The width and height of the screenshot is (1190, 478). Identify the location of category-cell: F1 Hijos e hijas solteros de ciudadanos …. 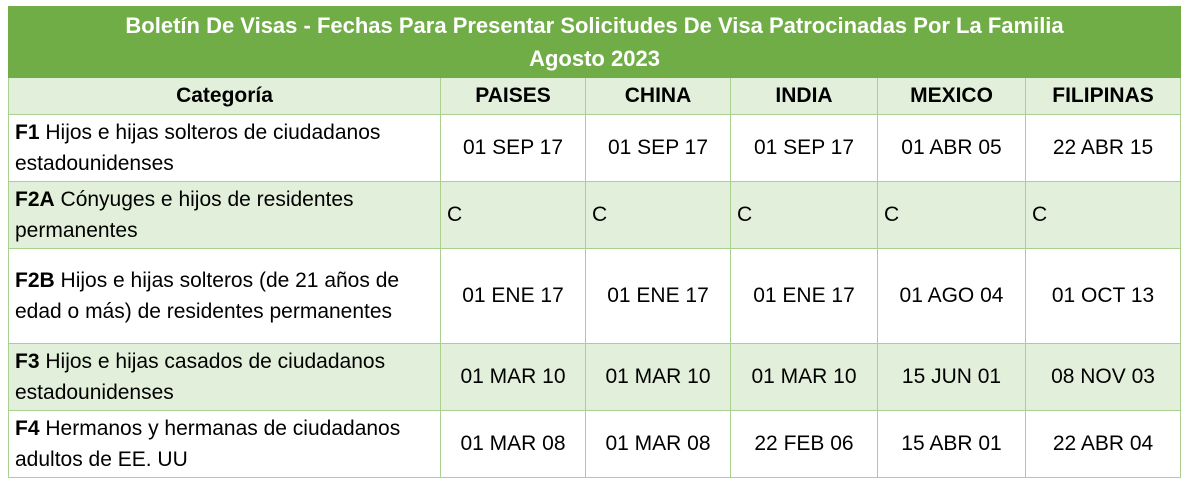
(224, 148).